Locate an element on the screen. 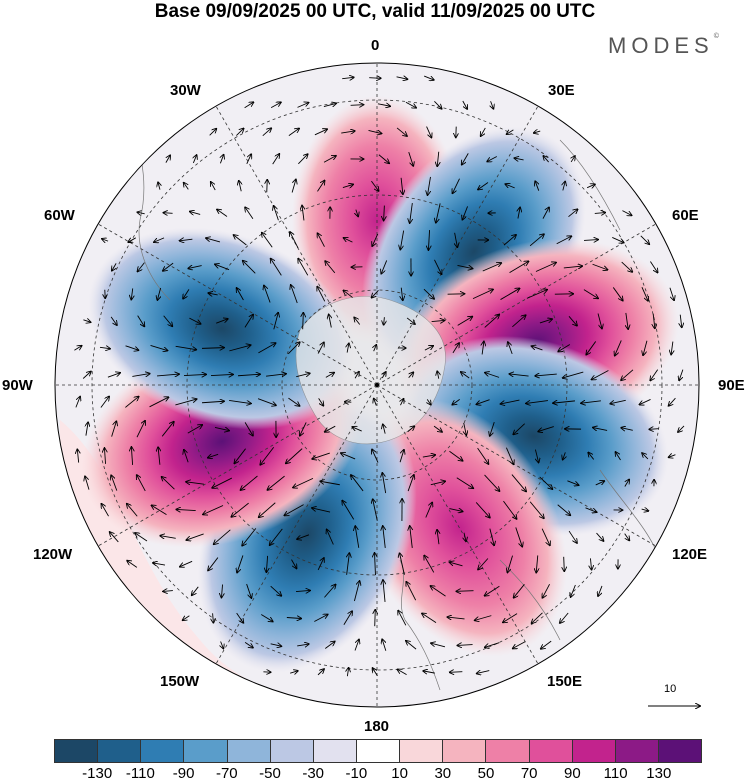 This screenshot has height=783, width=750. latitude-circle is located at coordinates (377, 385).